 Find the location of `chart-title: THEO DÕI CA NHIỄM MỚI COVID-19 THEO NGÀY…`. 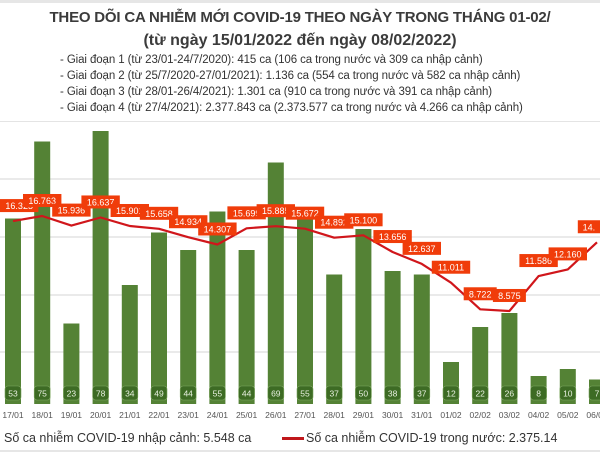

chart-title: THEO DÕI CA NHIỄM MỚI COVID-19 THEO NGÀY… is located at coordinates (300, 17).